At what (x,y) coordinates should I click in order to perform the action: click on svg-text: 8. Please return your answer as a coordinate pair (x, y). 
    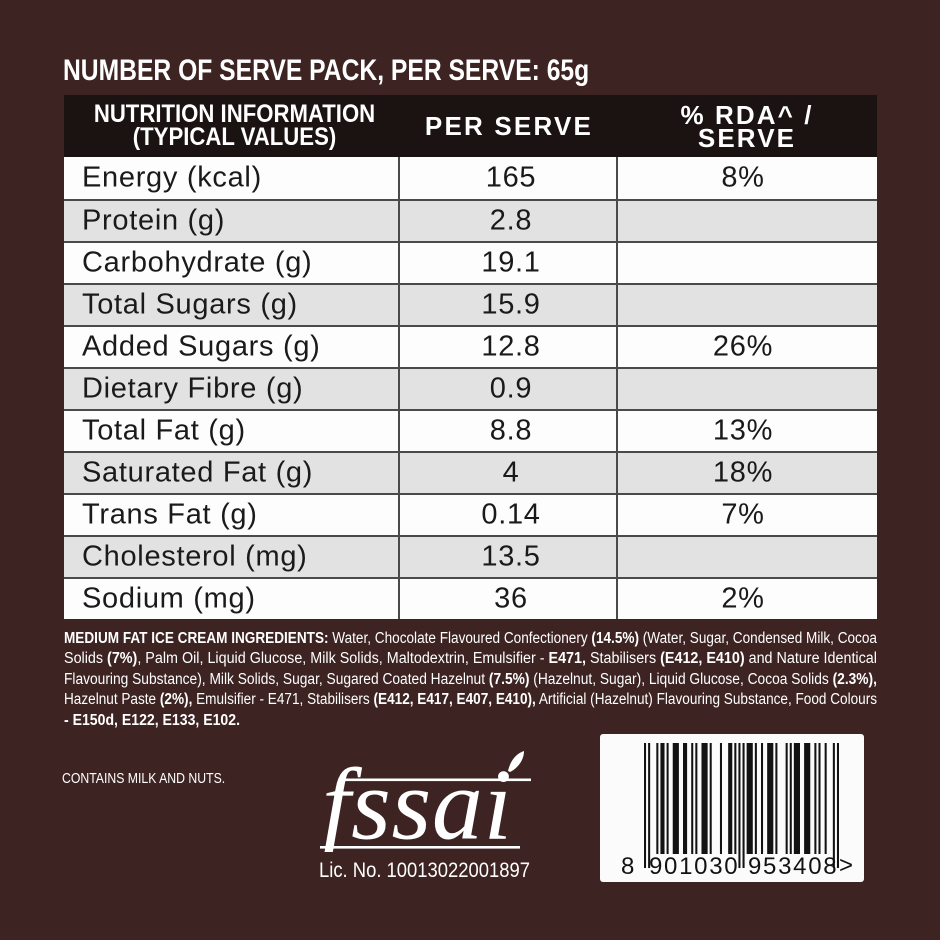
    Looking at the image, I should click on (627, 866).